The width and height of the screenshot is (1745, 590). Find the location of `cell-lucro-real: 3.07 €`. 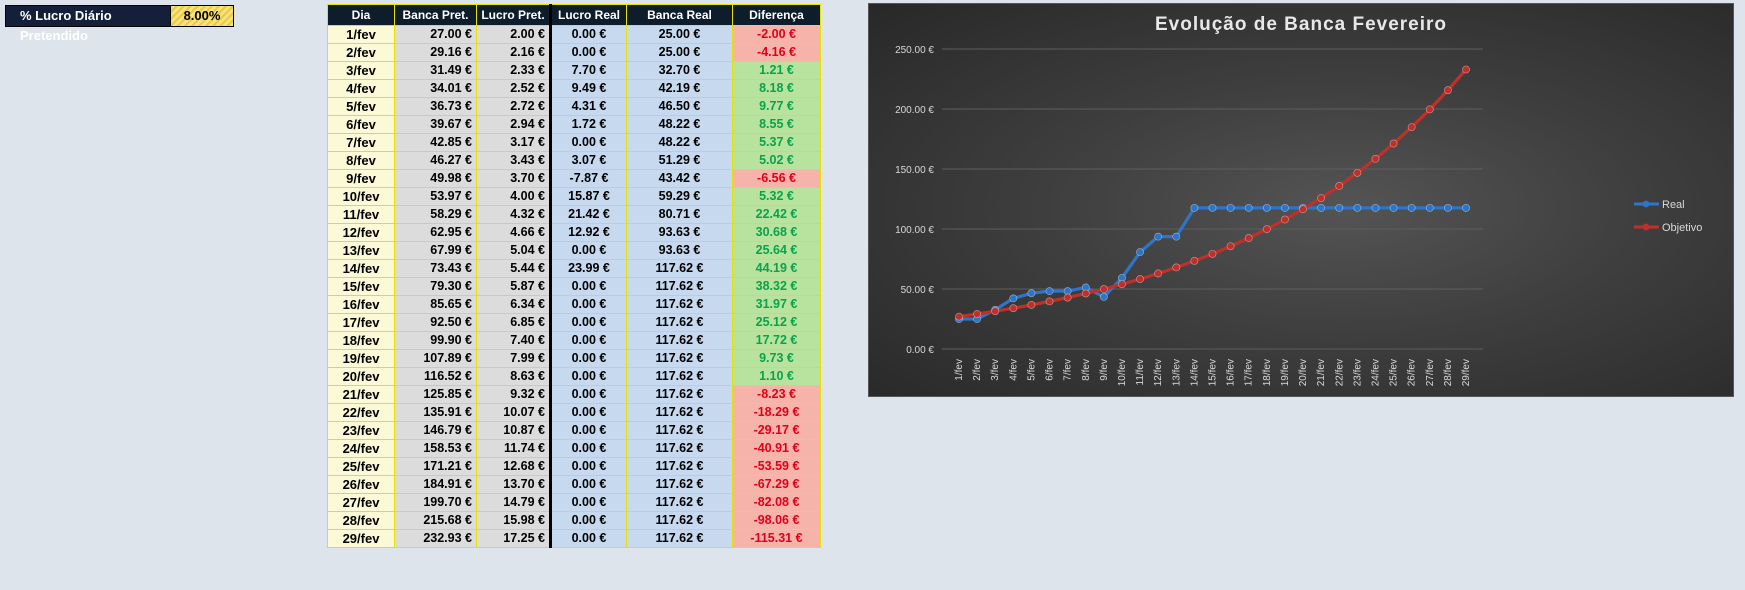

cell-lucro-real: 3.07 € is located at coordinates (588, 160).